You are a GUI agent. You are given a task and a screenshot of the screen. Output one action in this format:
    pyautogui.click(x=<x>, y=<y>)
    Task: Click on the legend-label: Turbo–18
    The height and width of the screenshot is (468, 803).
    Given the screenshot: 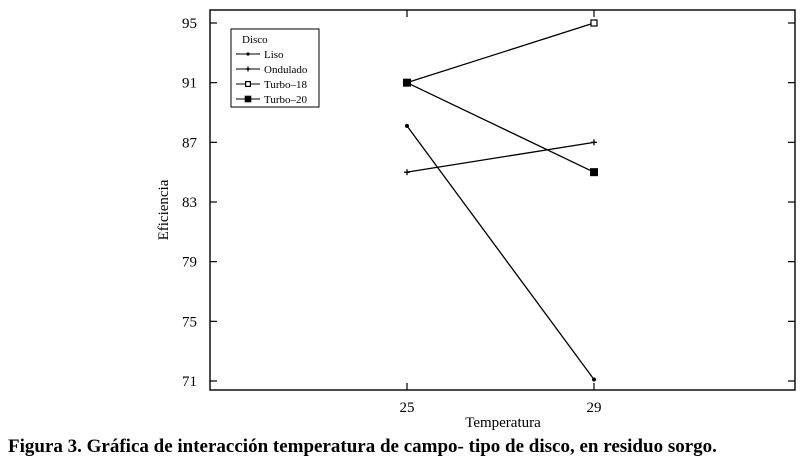 What is the action you would take?
    pyautogui.click(x=285, y=85)
    